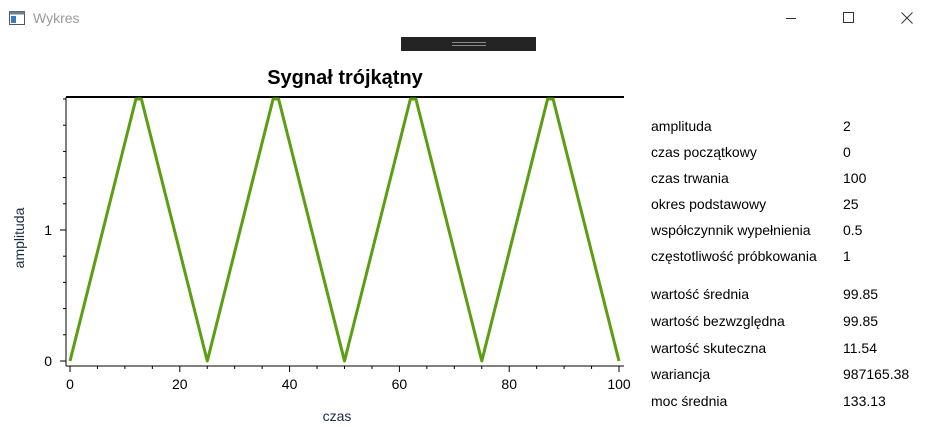 Image resolution: width=938 pixels, height=427 pixels. What do you see at coordinates (853, 230) in the screenshot?
I see `param-row-value: 0.5` at bounding box center [853, 230].